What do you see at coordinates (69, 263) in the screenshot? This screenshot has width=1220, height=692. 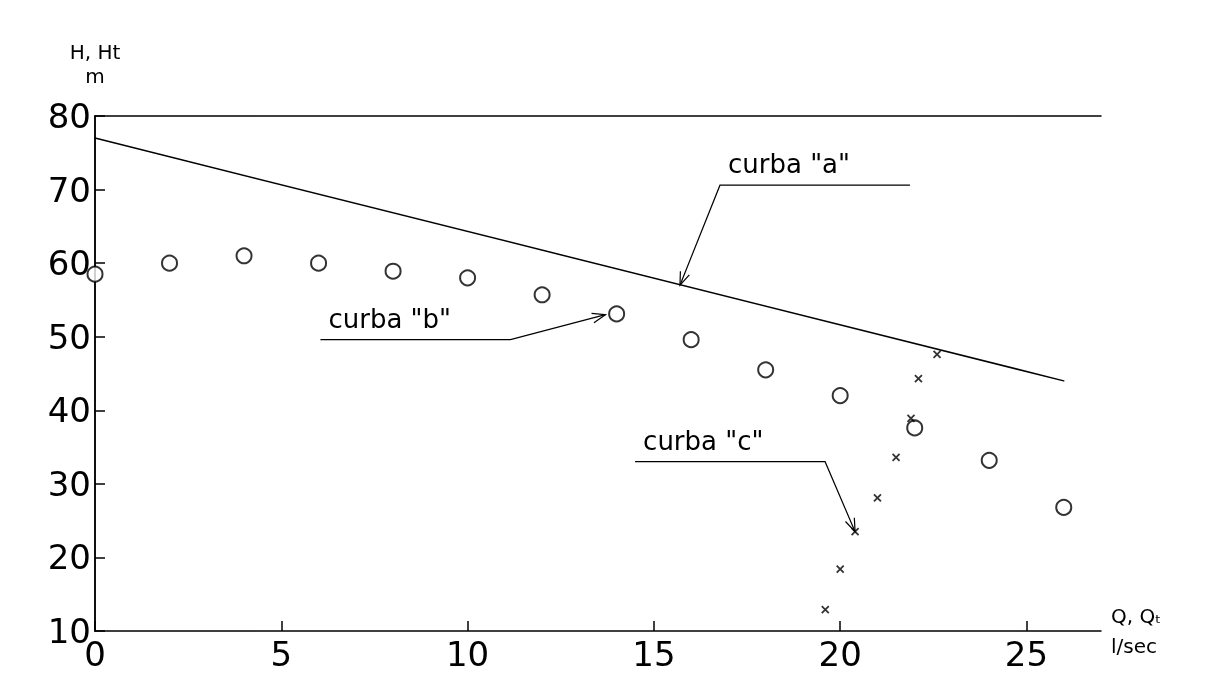 I see `y-tick-label: 60` at bounding box center [69, 263].